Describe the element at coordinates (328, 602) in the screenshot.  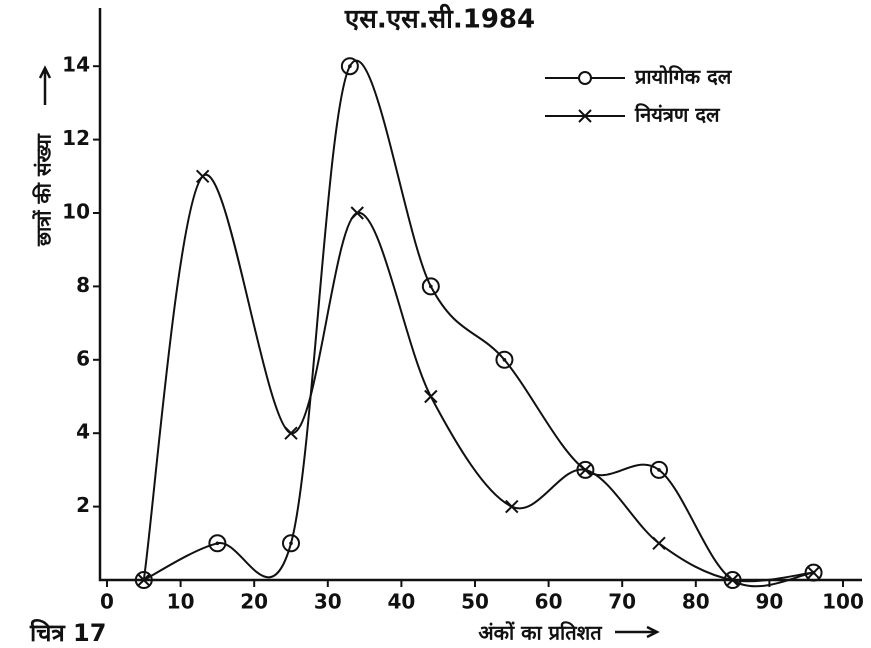
I see `x-tick-label: 30` at that location.